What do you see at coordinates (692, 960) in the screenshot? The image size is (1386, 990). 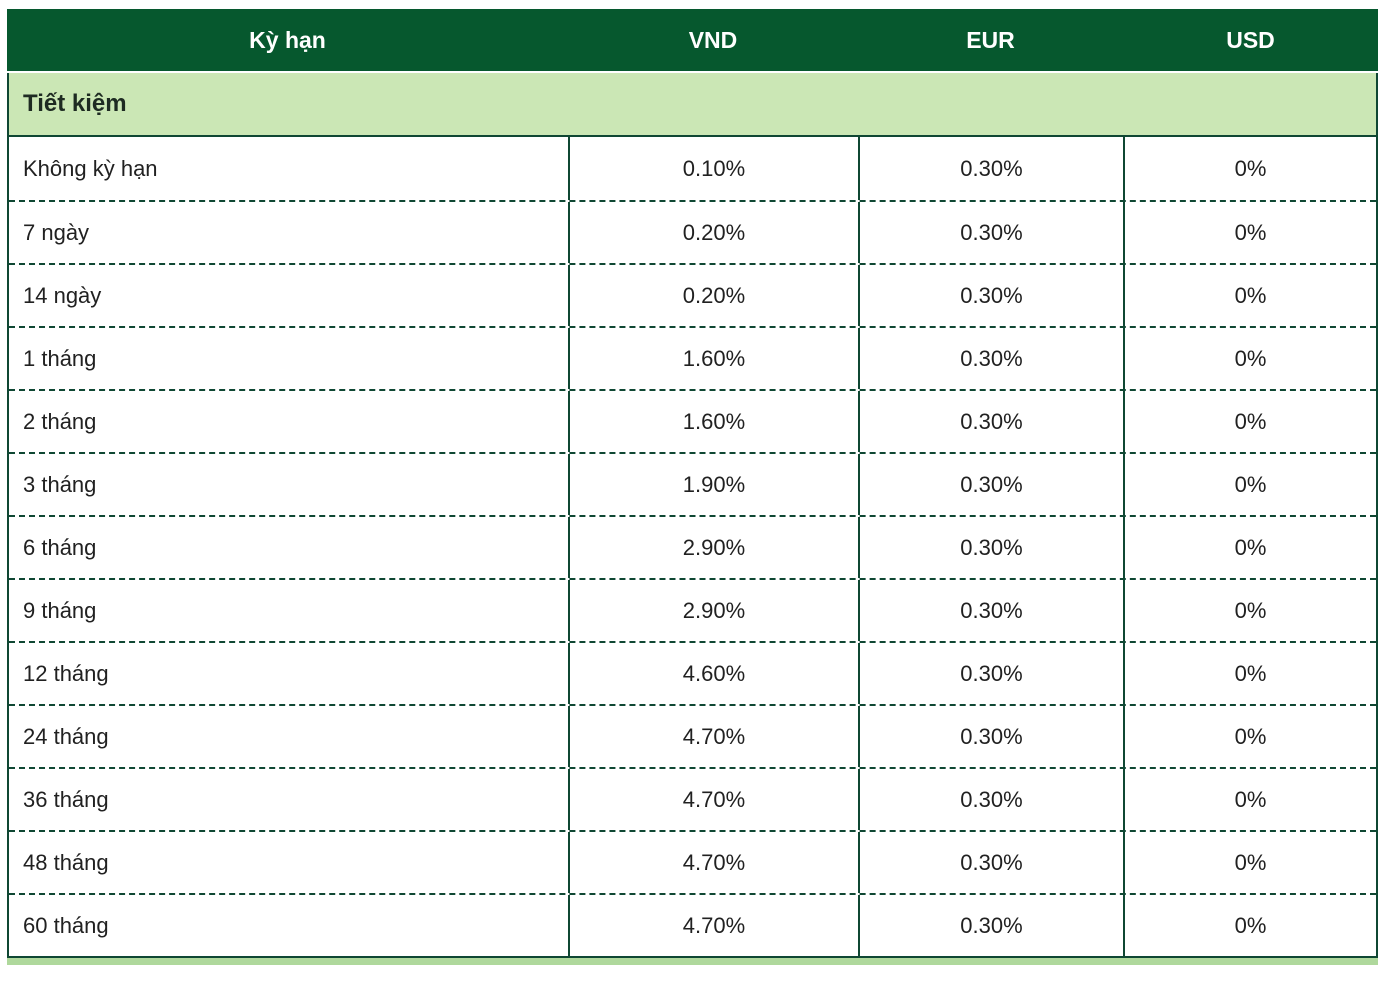 I see `next-section-strip` at bounding box center [692, 960].